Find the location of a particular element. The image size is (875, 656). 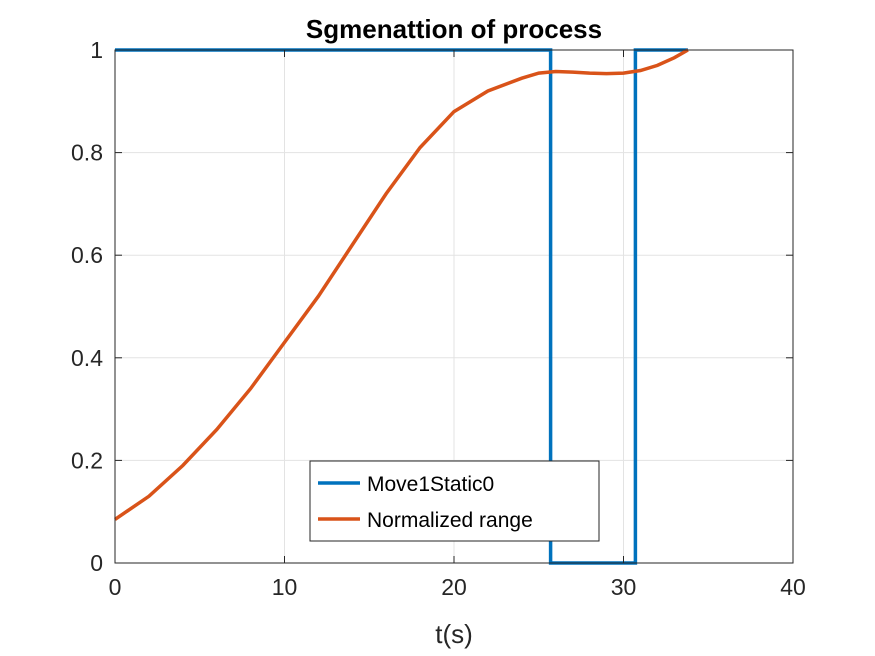

x-tick-label: 20 is located at coordinates (454, 587).